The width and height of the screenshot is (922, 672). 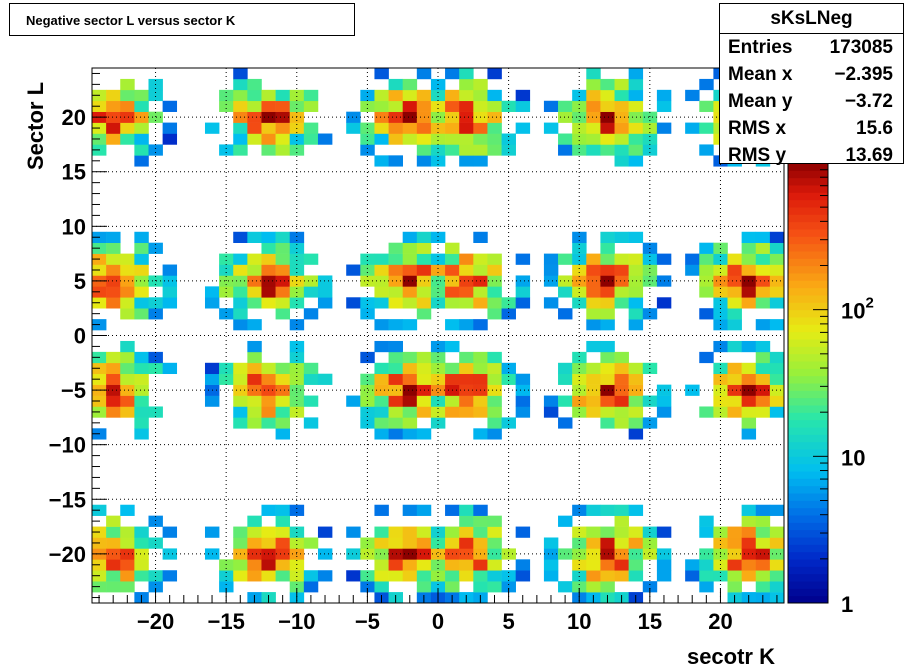 I want to click on x-tick-label: −10, so click(x=296, y=621).